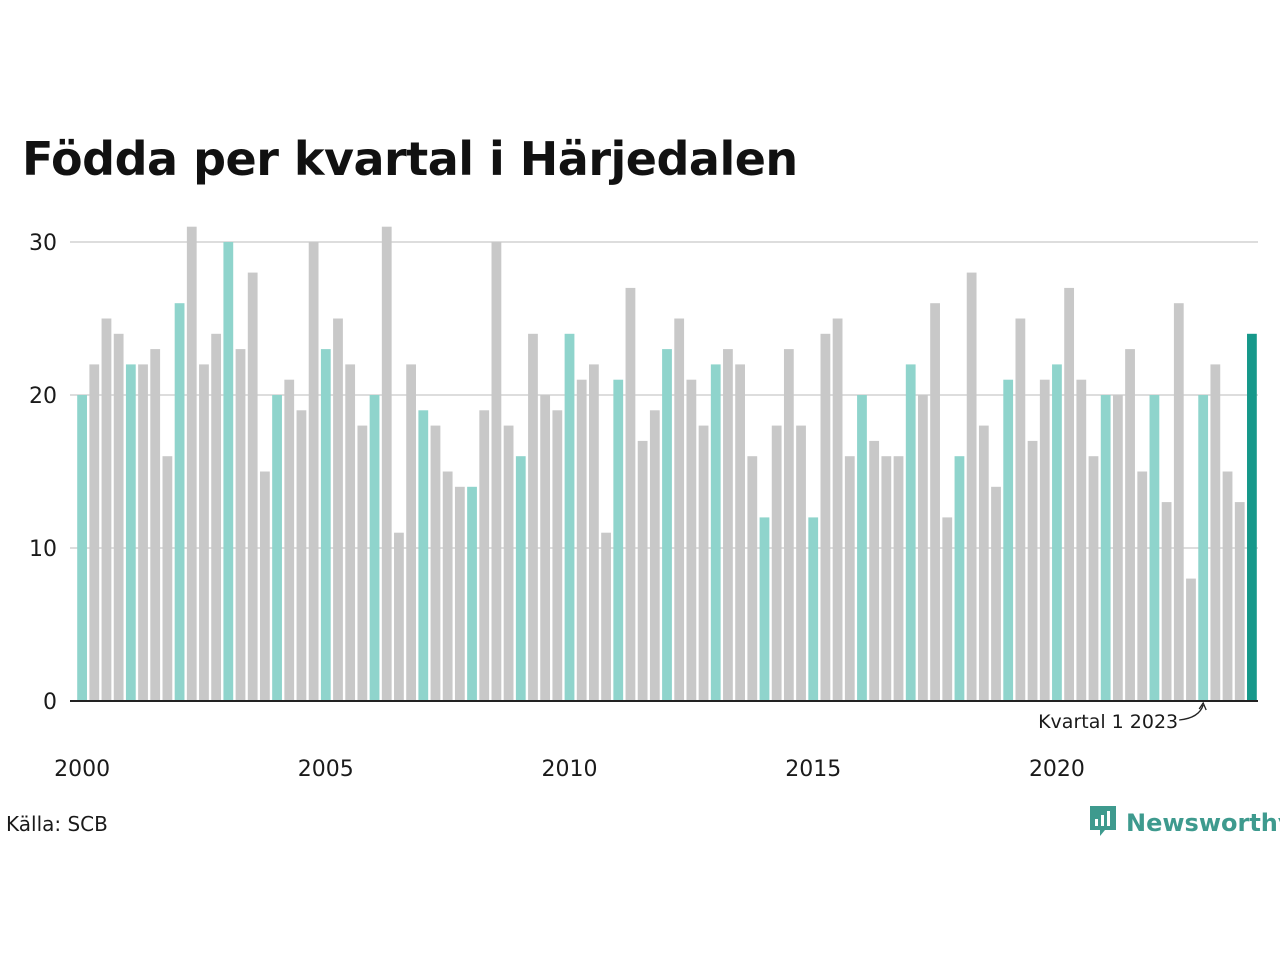  I want to click on x-tick-label: 2010, so click(570, 769).